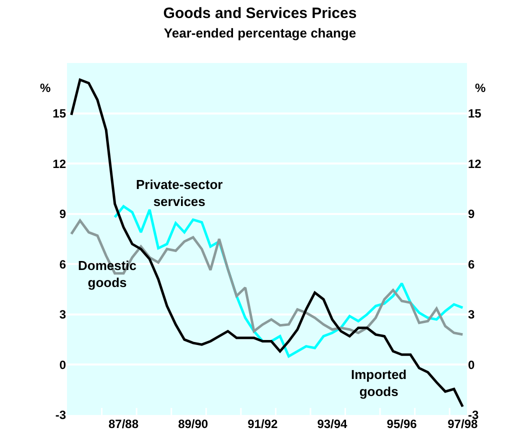 This screenshot has height=445, width=520. What do you see at coordinates (402, 424) in the screenshot?
I see `x-tick-label: 95/96` at bounding box center [402, 424].